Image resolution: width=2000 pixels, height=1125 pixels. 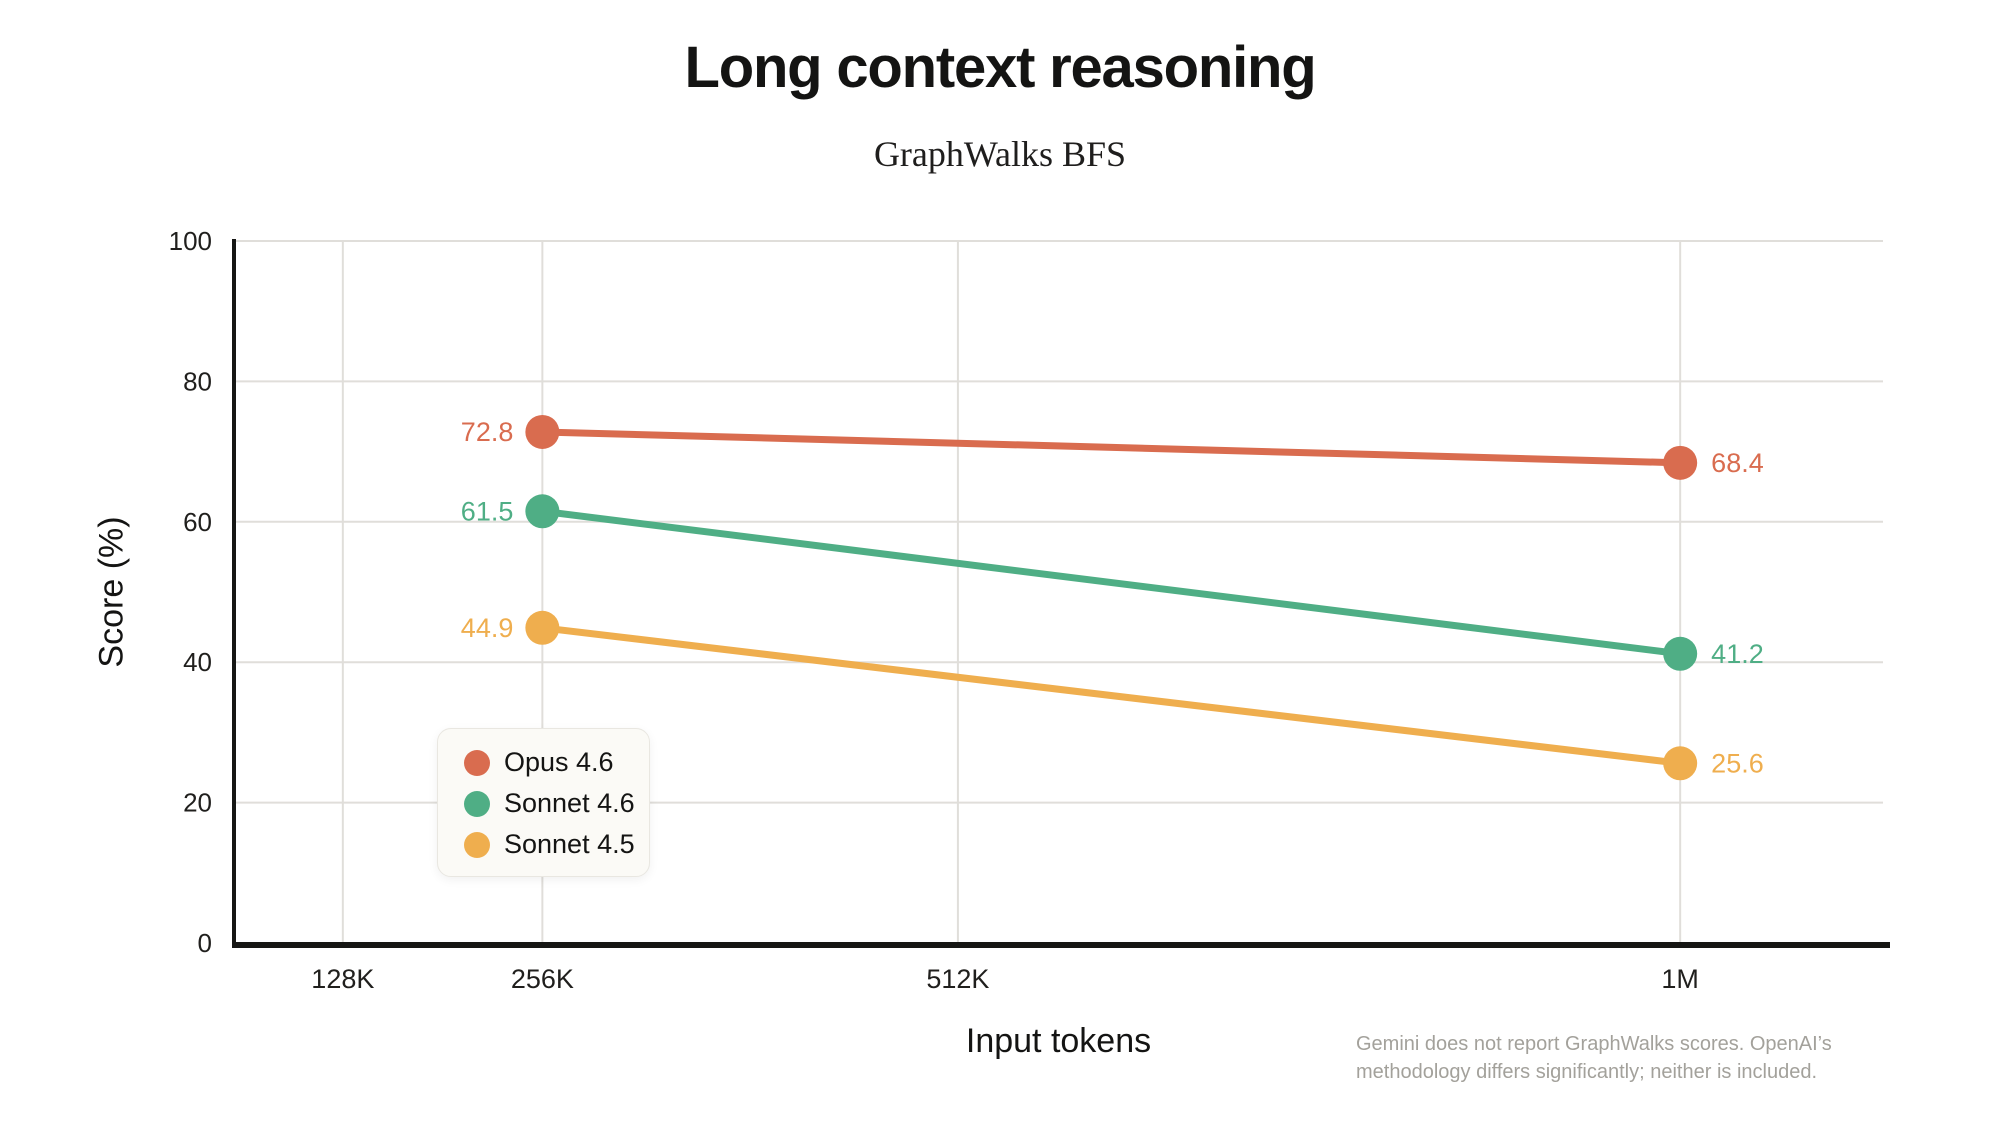 I want to click on chart-title: Long context reasoning, so click(x=1000, y=67).